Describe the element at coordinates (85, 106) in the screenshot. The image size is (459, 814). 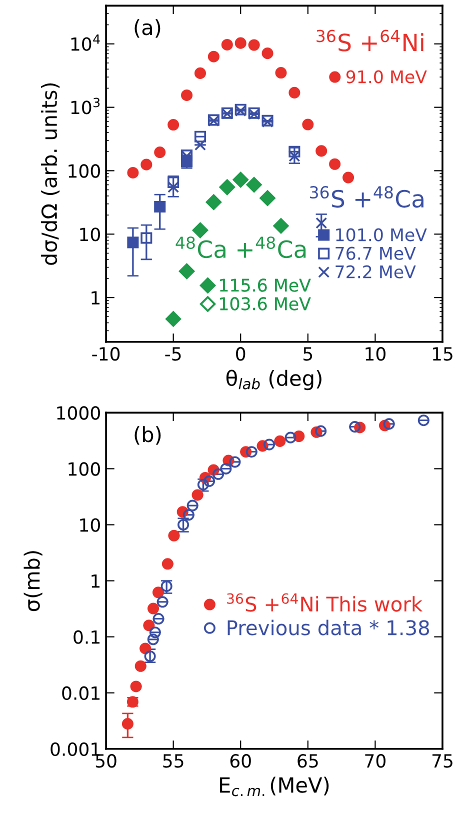
I see `y-tick-label: 10$^{3}$` at that location.